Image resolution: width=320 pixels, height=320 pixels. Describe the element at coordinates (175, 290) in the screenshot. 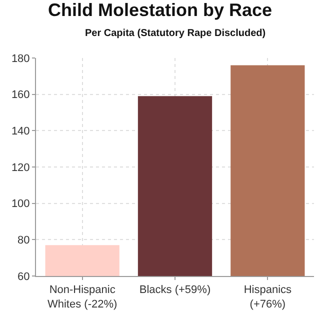

I see `x-tick-label: Blacks (+59%)` at that location.